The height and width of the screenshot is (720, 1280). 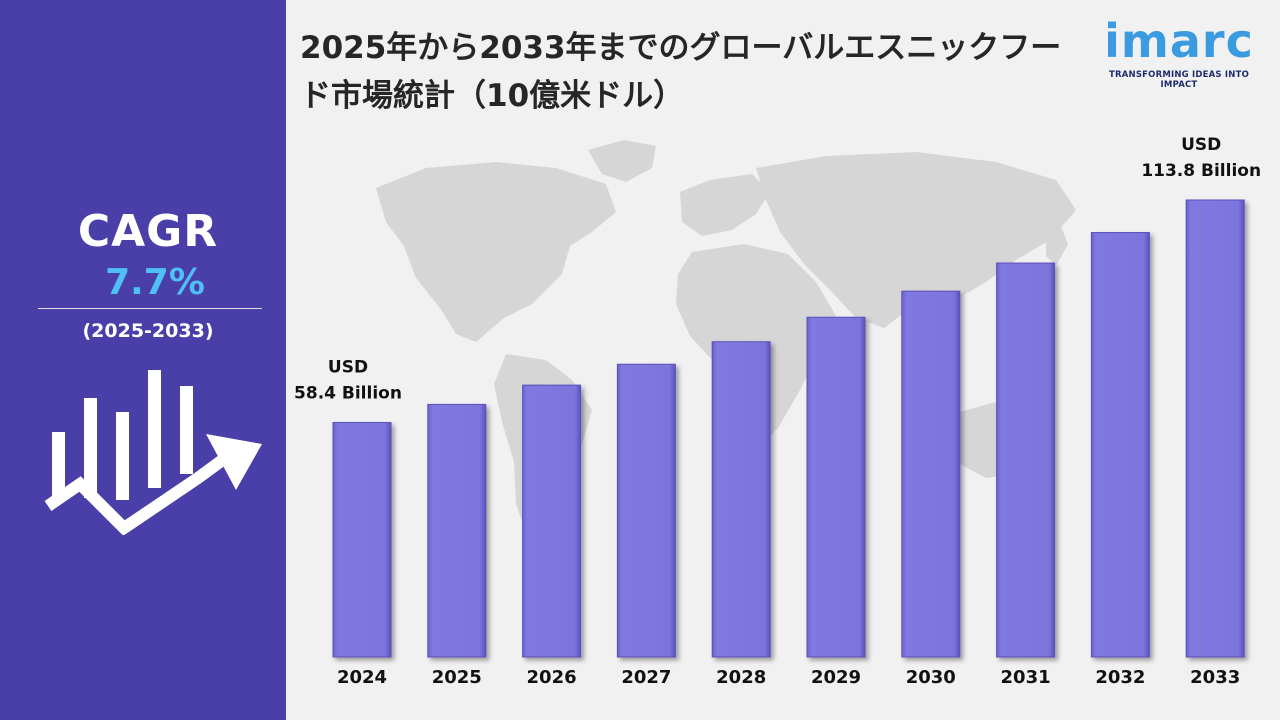 What do you see at coordinates (148, 231) in the screenshot?
I see `cagr-label: CAGR` at bounding box center [148, 231].